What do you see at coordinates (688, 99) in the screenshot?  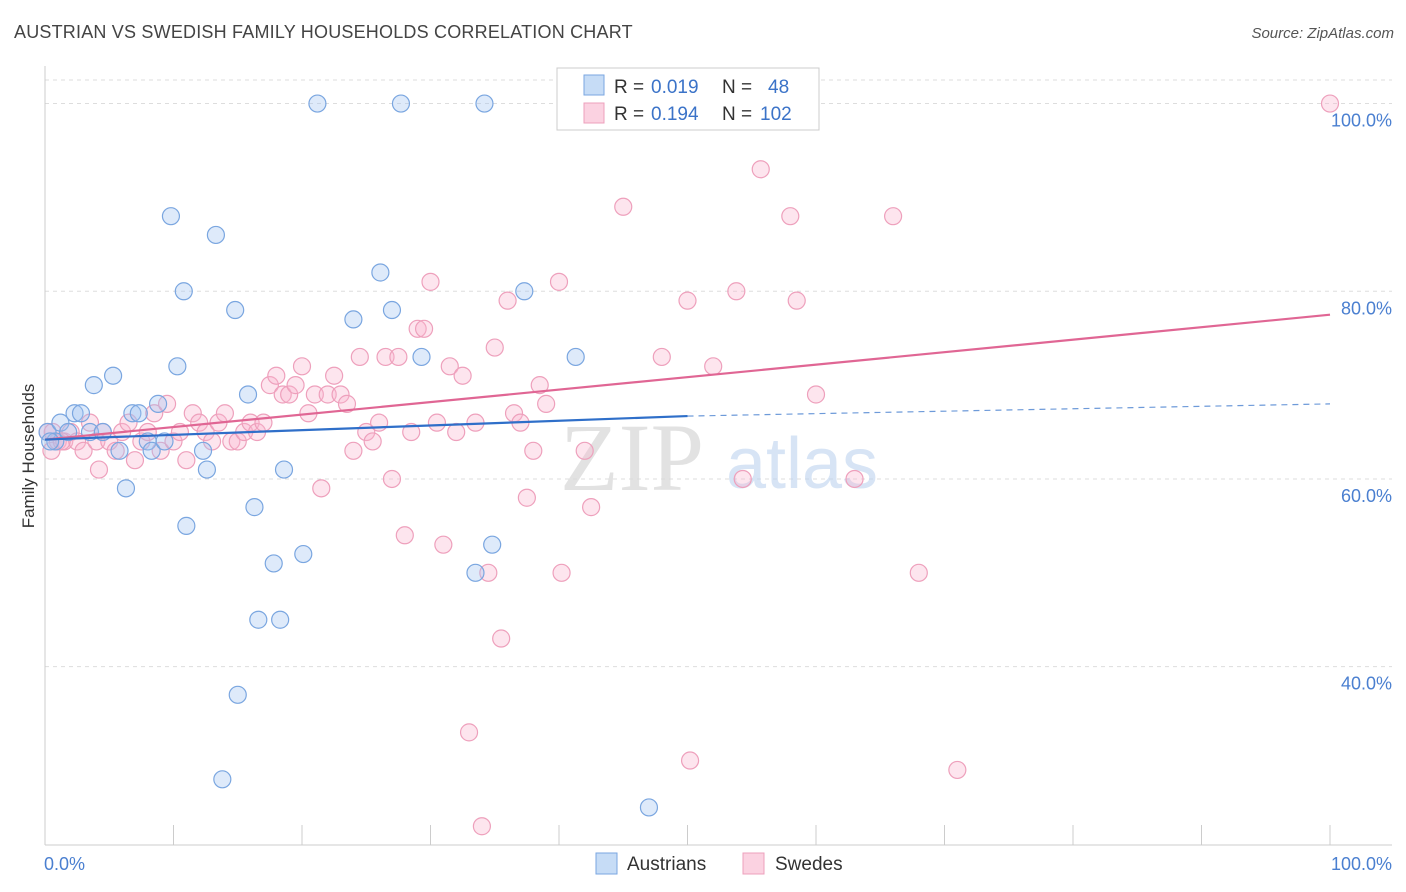 I see `stats-legend: R = 0.019 N = 48 R = 0.194 N = 102` at bounding box center [688, 99].